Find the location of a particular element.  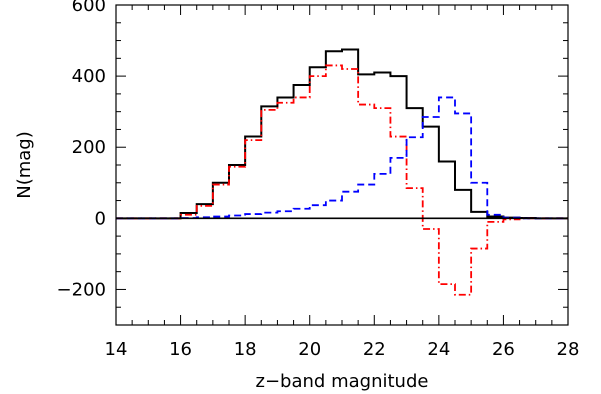

x-tick-label: 28 is located at coordinates (568, 349).